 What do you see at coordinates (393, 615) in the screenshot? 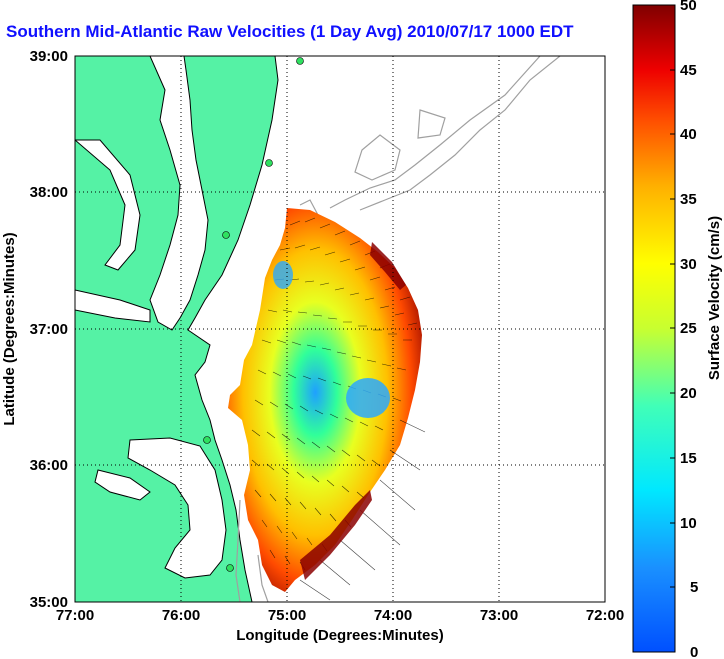
I see `x-tick-label: 74:00` at bounding box center [393, 615].